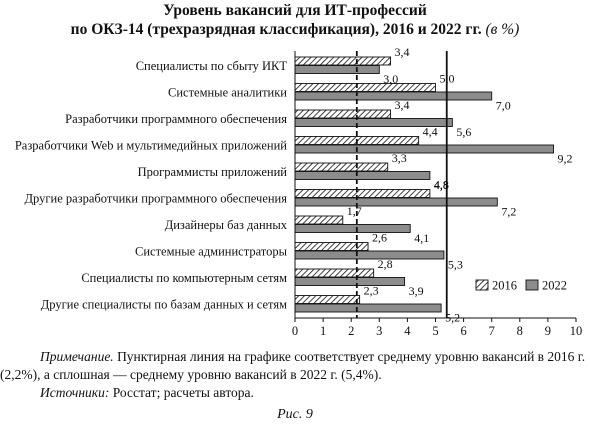  I want to click on data-label-2022: 5,6, so click(463, 132).